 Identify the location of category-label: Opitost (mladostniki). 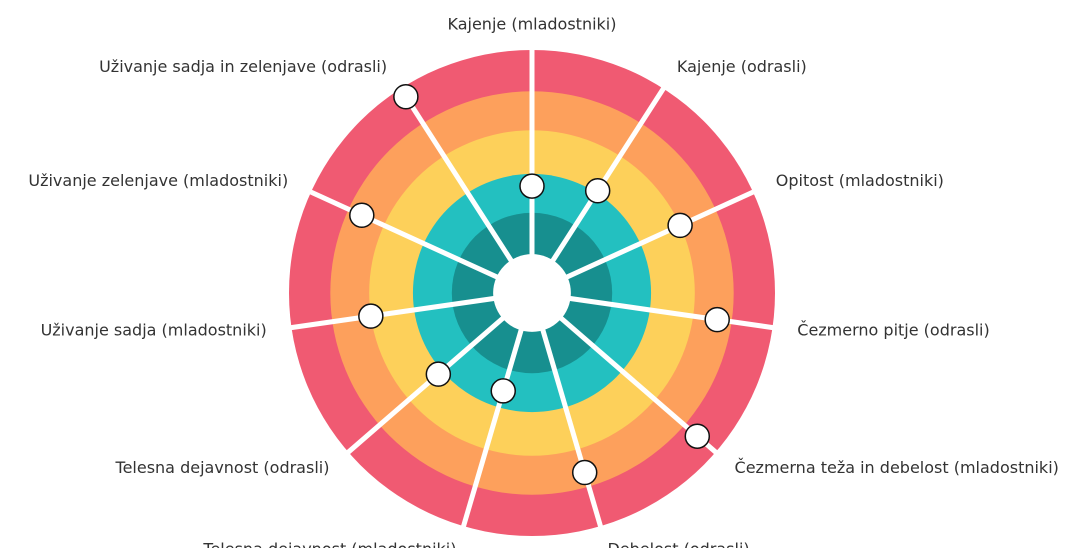
(860, 180).